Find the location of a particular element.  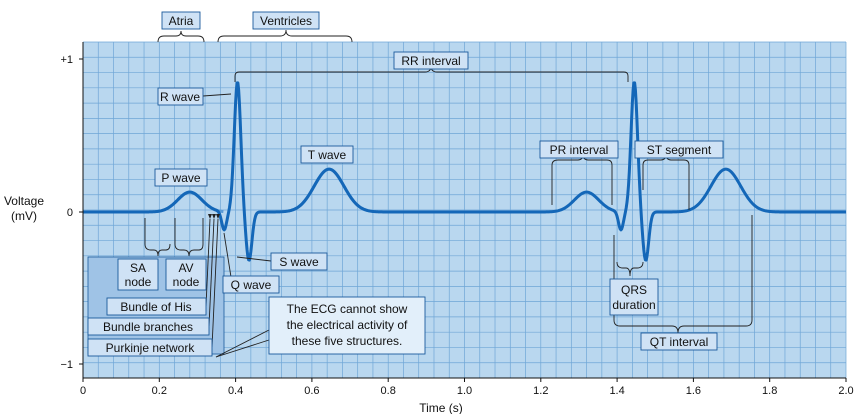

x-tick-label: 0 is located at coordinates (83, 391).